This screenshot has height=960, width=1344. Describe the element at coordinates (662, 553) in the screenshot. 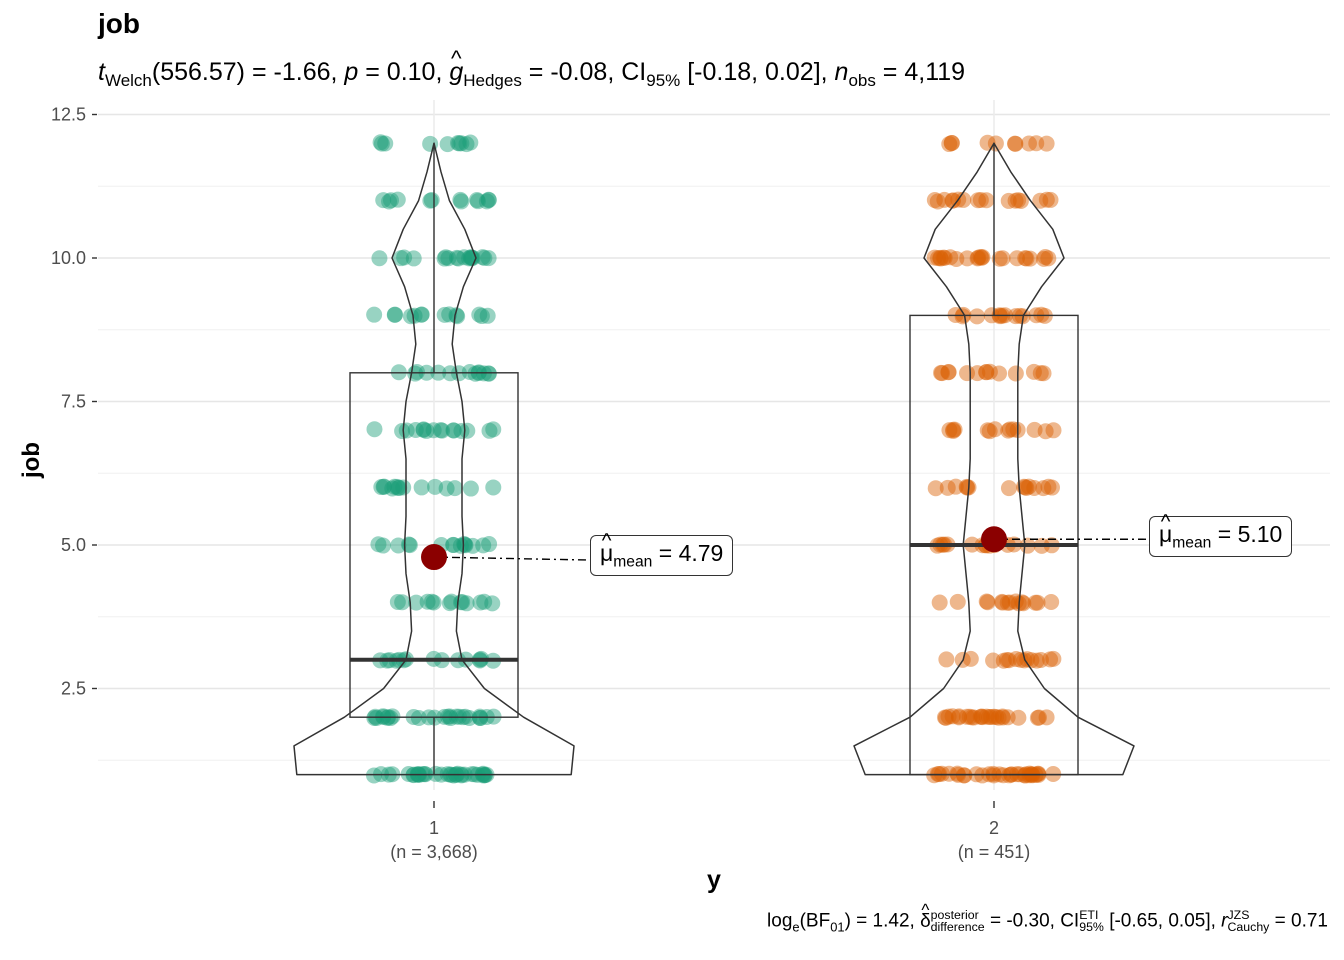

I see `mean-label-group-1: μmean = 4.79` at that location.